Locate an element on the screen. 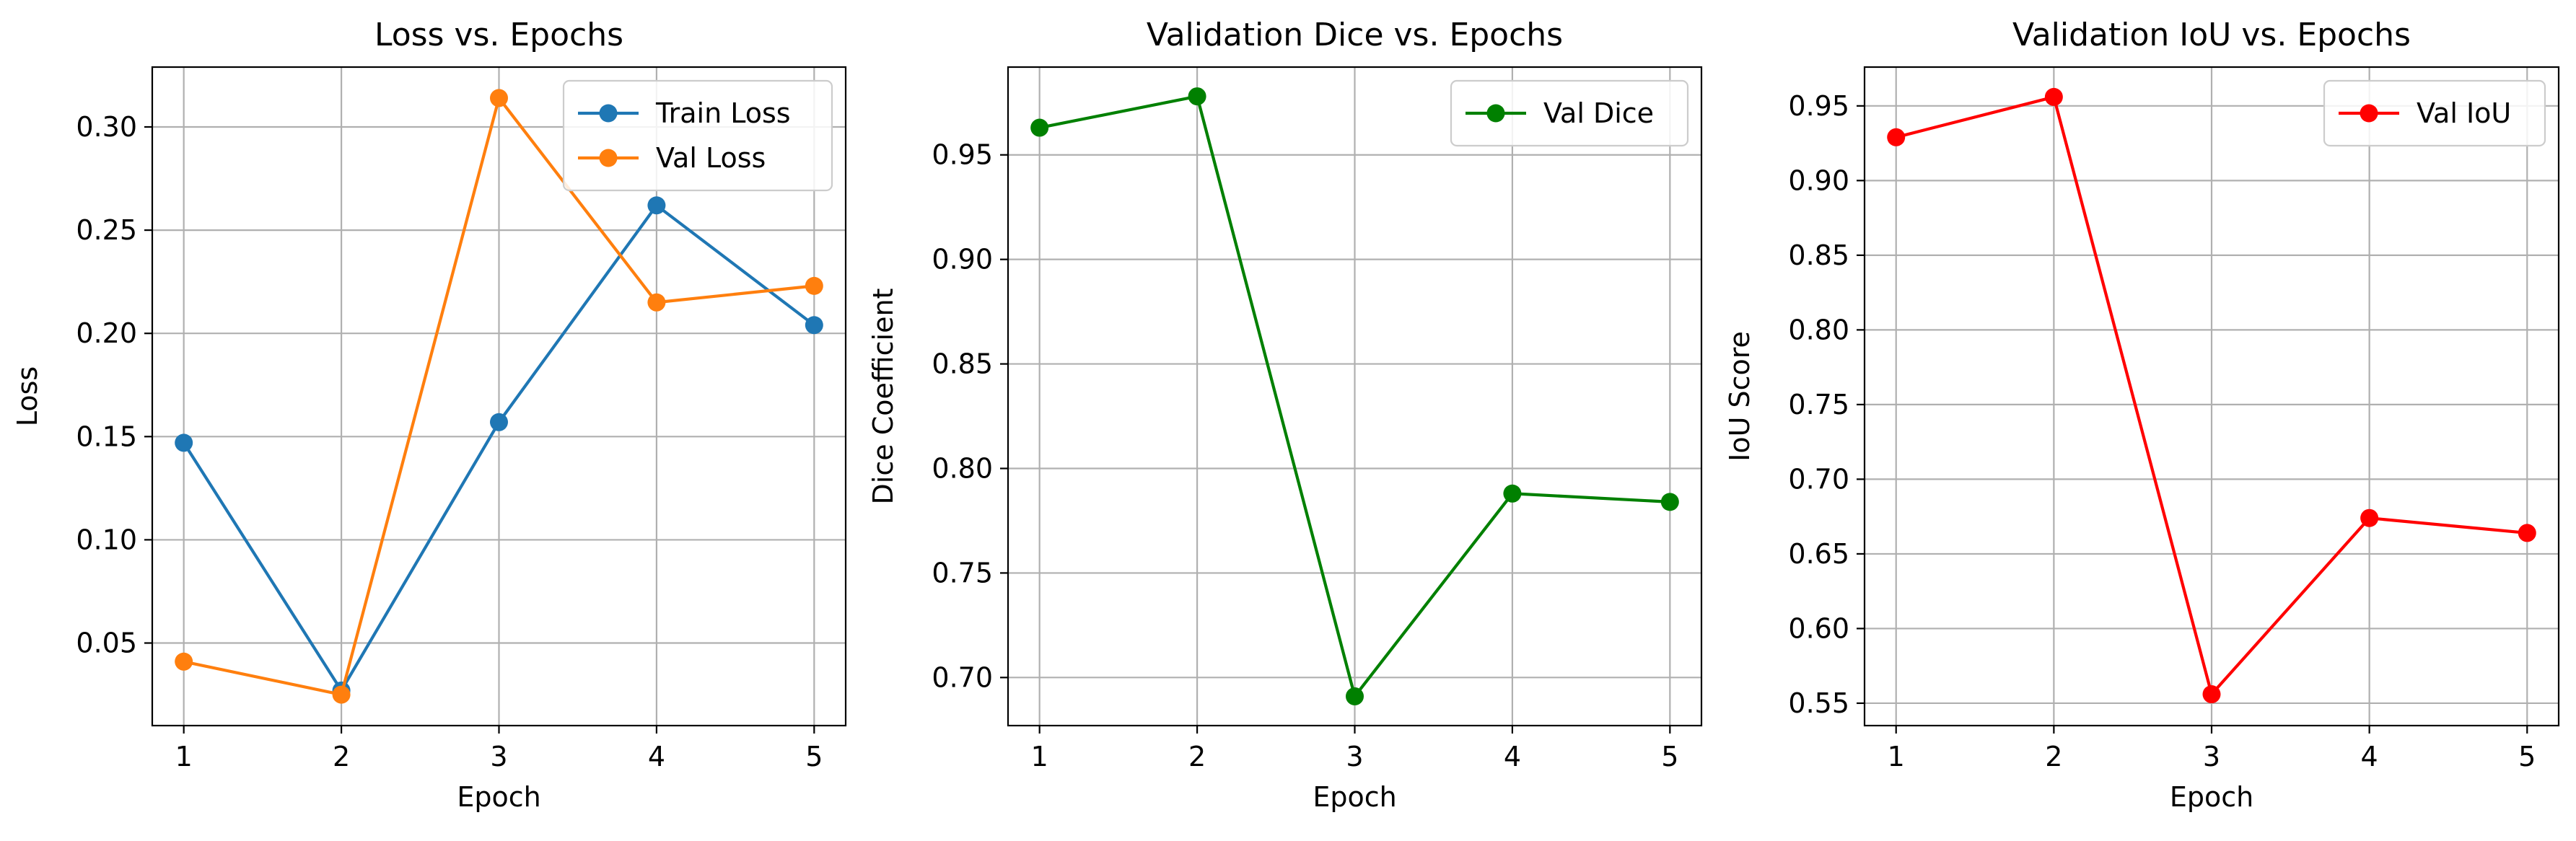 This screenshot has width=2576, height=841. legend-item: Val Loss is located at coordinates (672, 158).